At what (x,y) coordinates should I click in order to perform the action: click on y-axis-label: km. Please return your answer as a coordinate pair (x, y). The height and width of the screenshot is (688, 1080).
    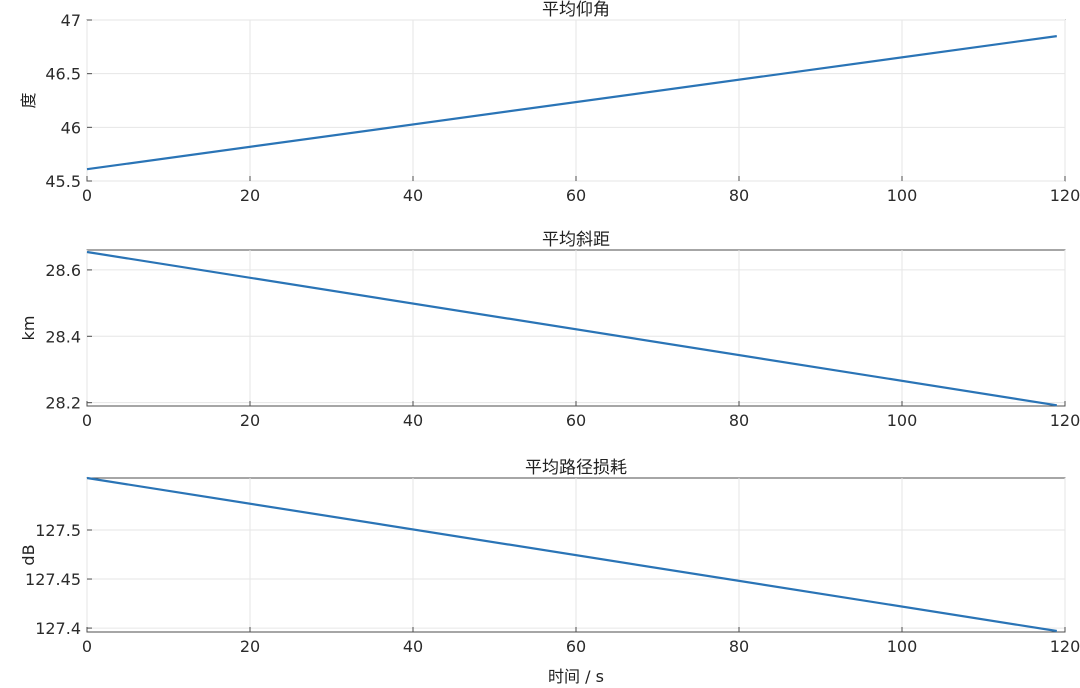
    Looking at the image, I should click on (28, 328).